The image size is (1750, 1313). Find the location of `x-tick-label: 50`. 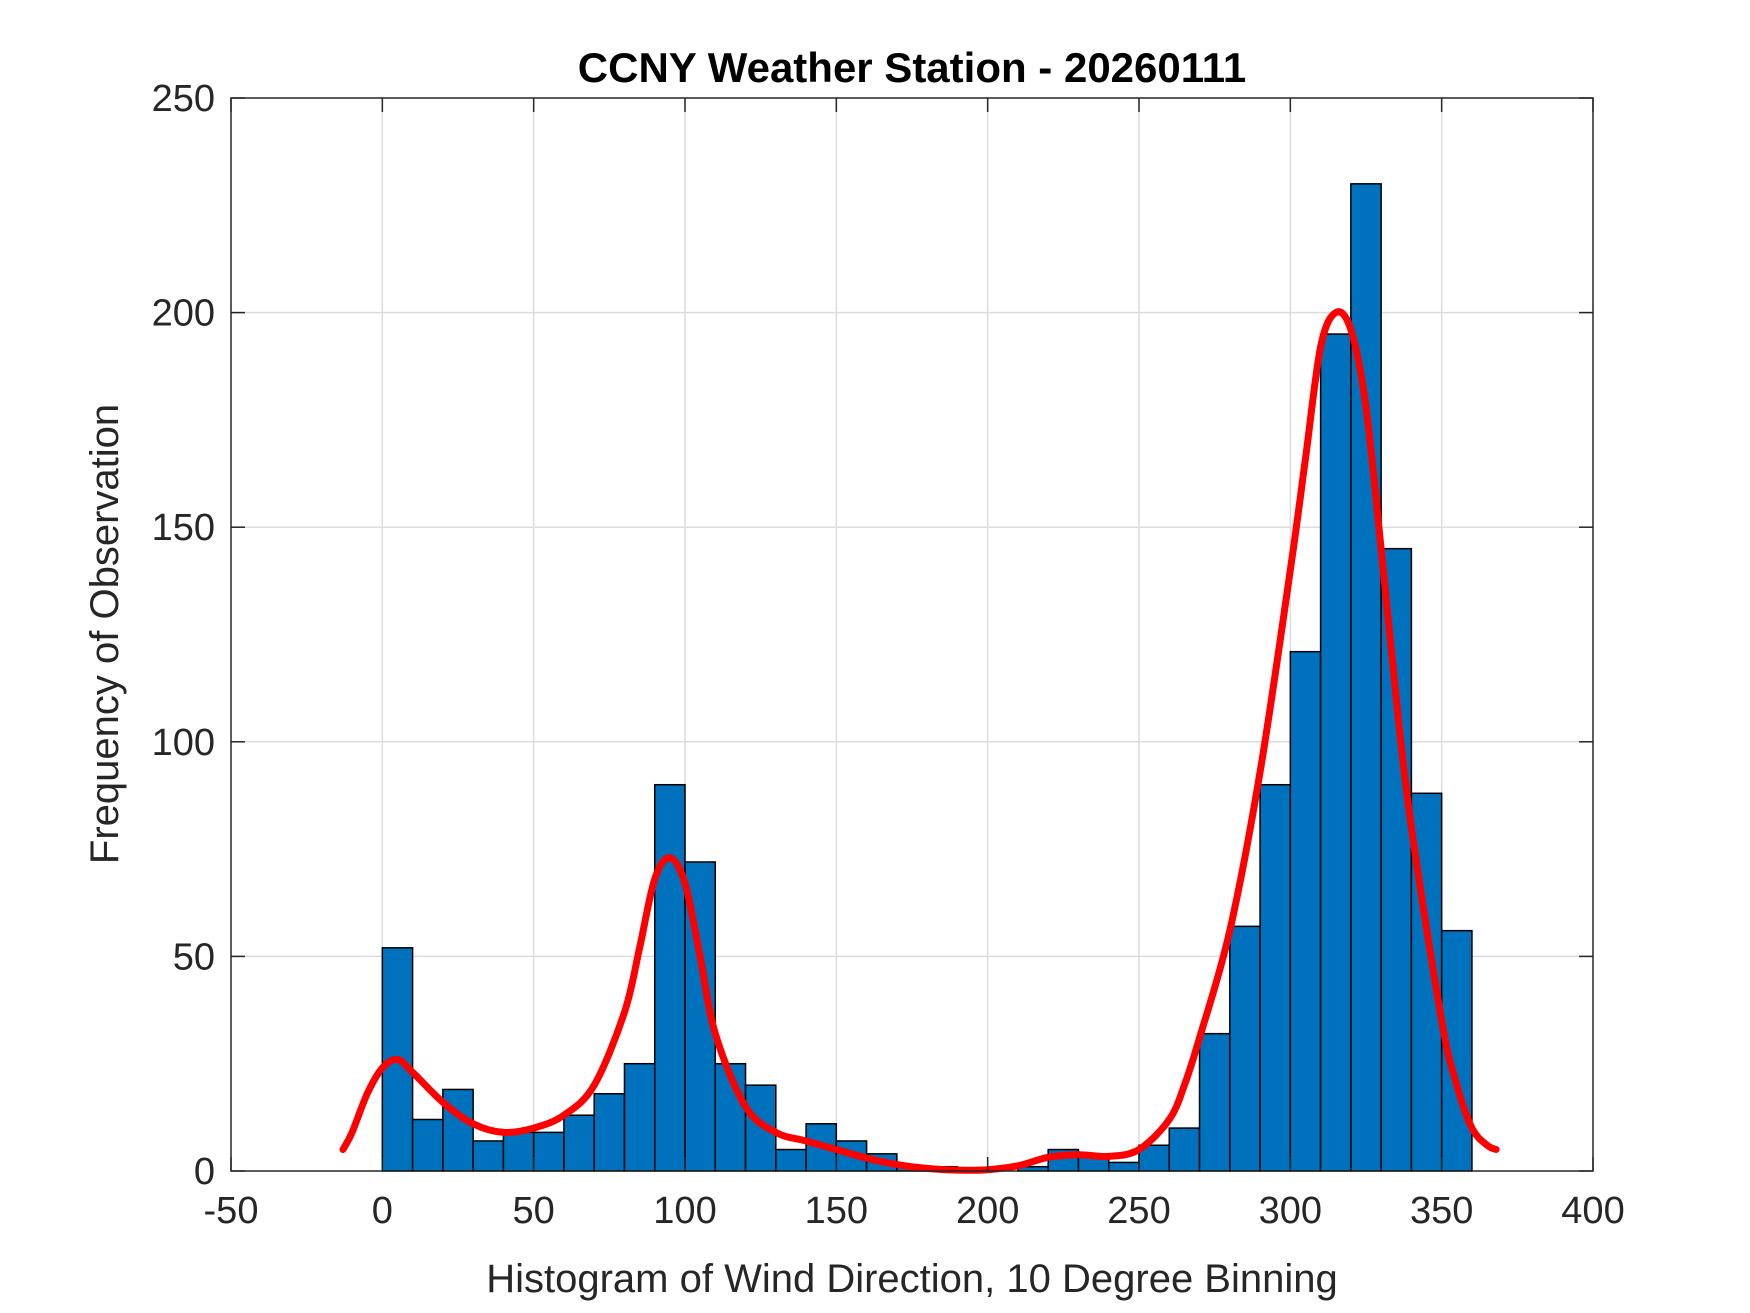

x-tick-label: 50 is located at coordinates (534, 1211).